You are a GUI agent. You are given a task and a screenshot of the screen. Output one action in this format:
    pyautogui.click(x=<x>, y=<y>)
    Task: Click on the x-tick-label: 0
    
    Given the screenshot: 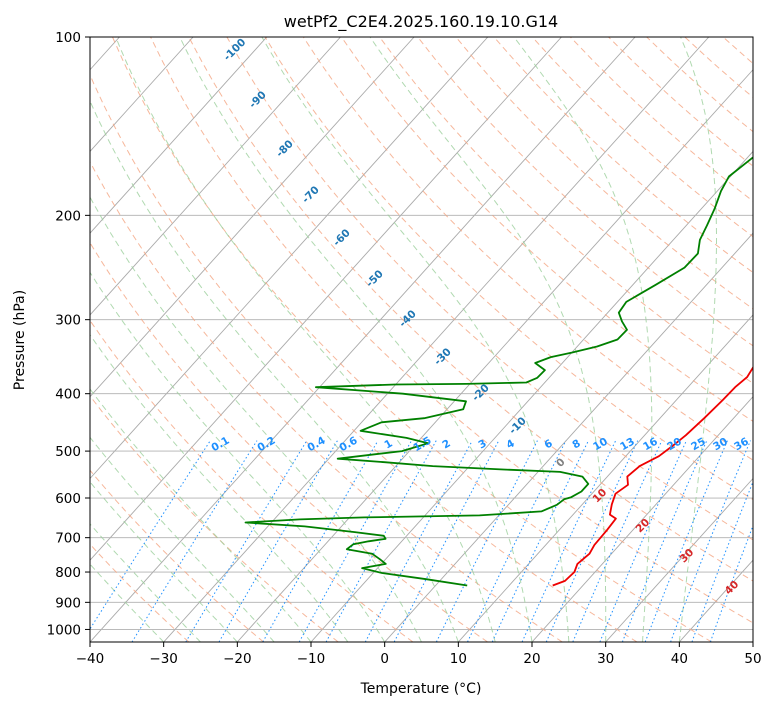 What is the action you would take?
    pyautogui.click(x=384, y=659)
    